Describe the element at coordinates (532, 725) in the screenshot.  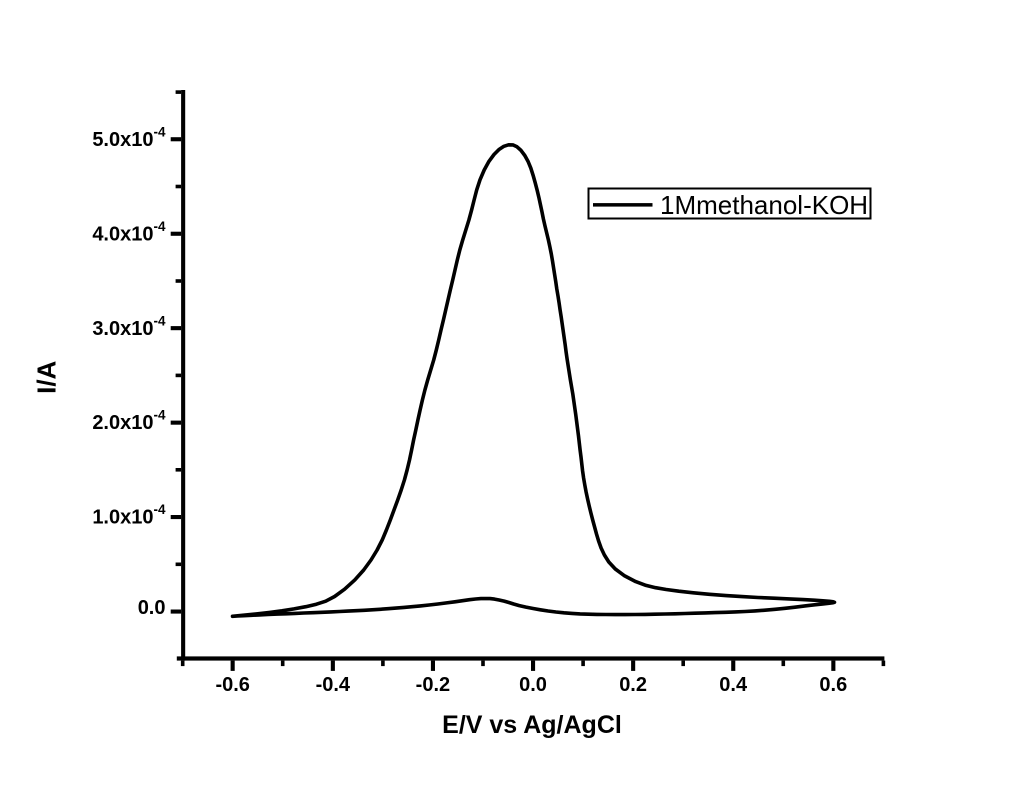
I see `svg-text: E/V vs Ag/AgCl` at that location.